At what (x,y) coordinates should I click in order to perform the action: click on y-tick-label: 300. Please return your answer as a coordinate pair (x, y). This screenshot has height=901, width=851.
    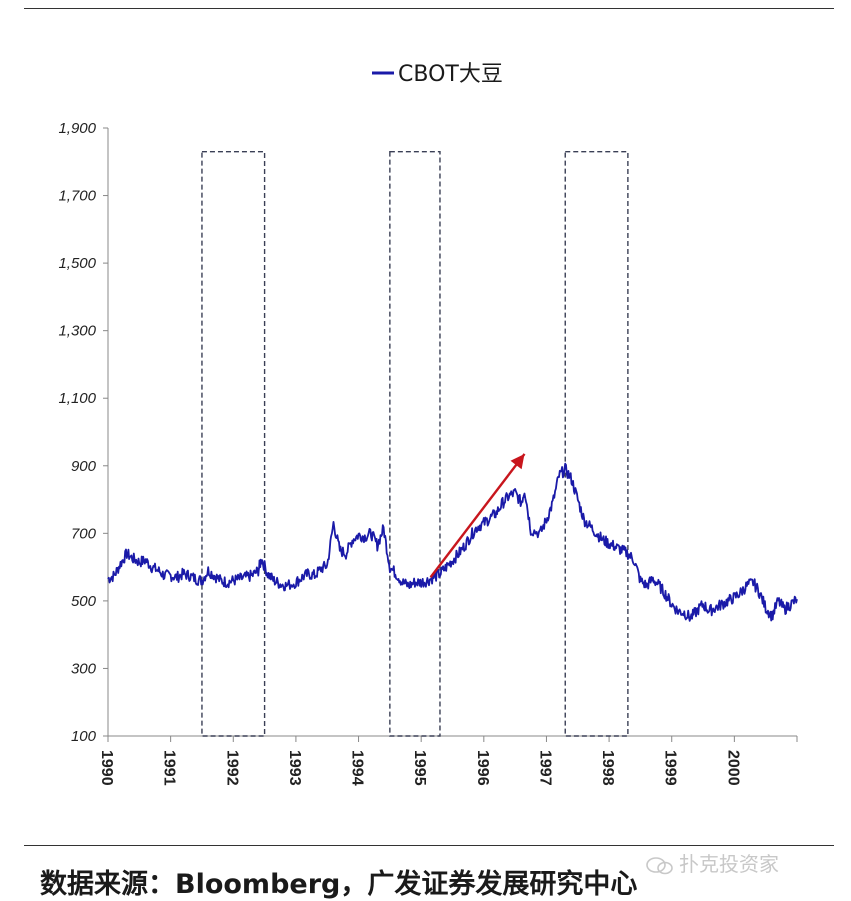
    Looking at the image, I should click on (84, 668).